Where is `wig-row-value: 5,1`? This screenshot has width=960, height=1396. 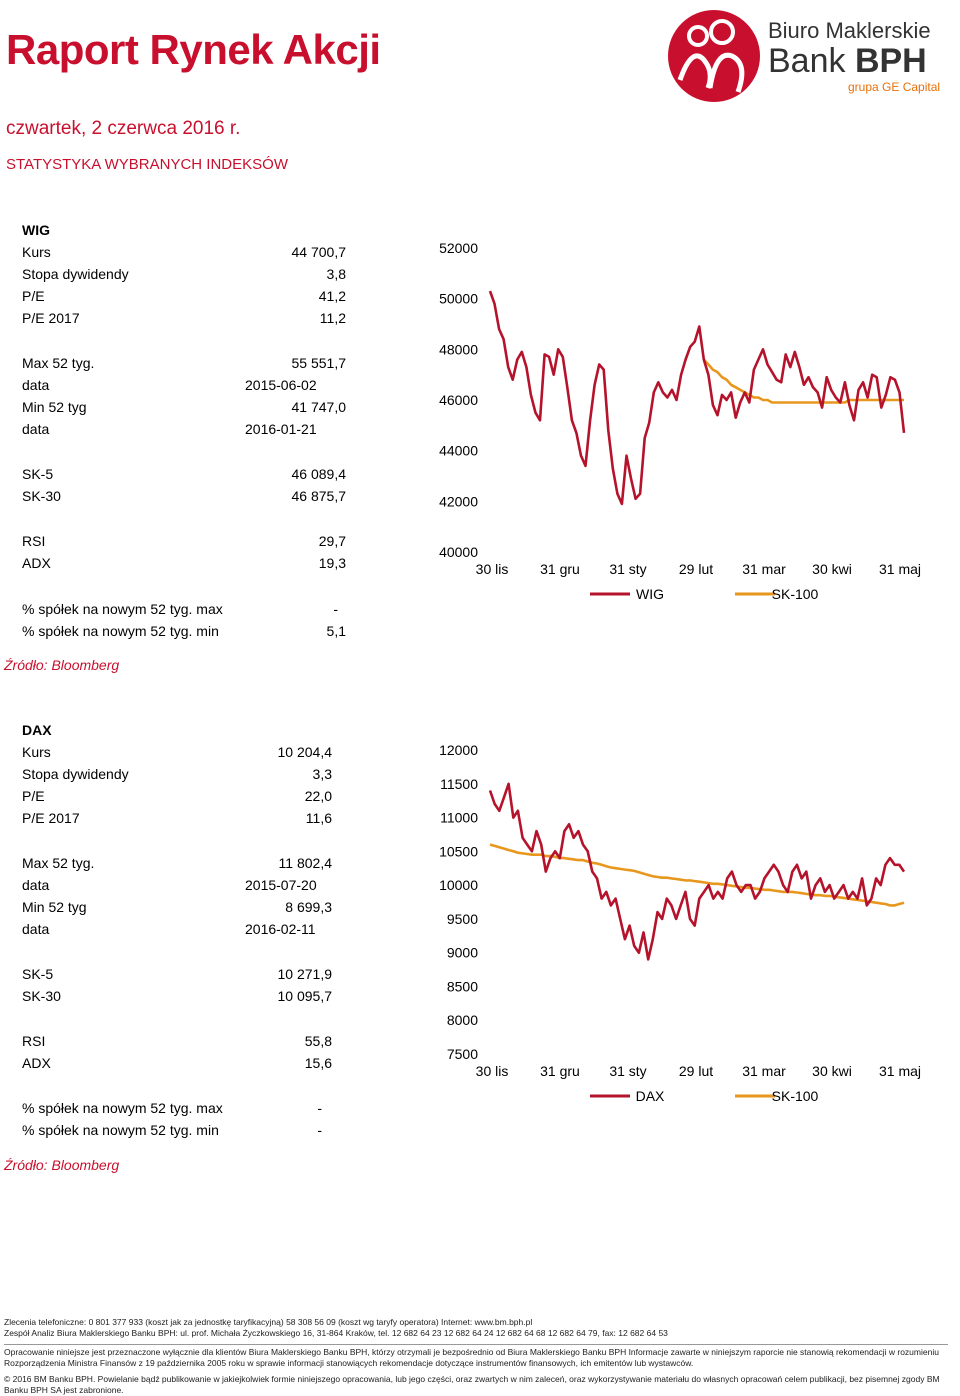 wig-row-value: 5,1 is located at coordinates (336, 631).